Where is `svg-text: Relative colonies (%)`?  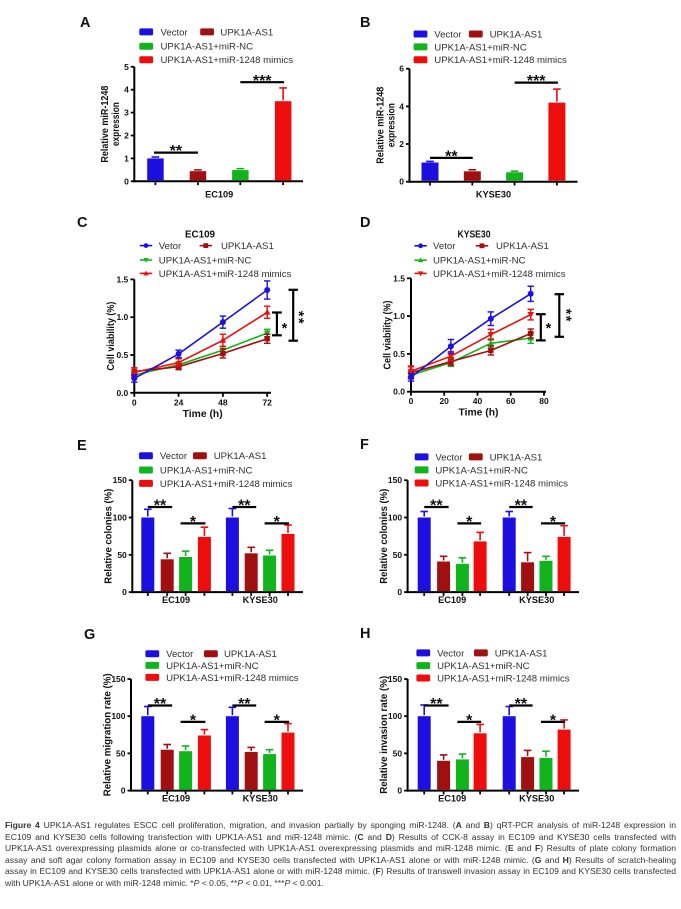
svg-text: Relative colonies (%) is located at coordinates (384, 536).